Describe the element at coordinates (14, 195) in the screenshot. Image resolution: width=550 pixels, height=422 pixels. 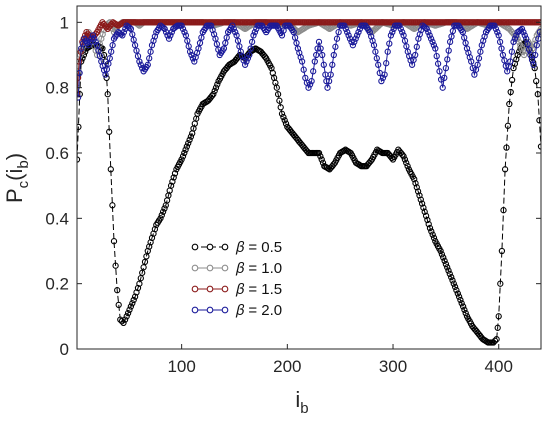
I see `y-axis-label-main: P` at that location.